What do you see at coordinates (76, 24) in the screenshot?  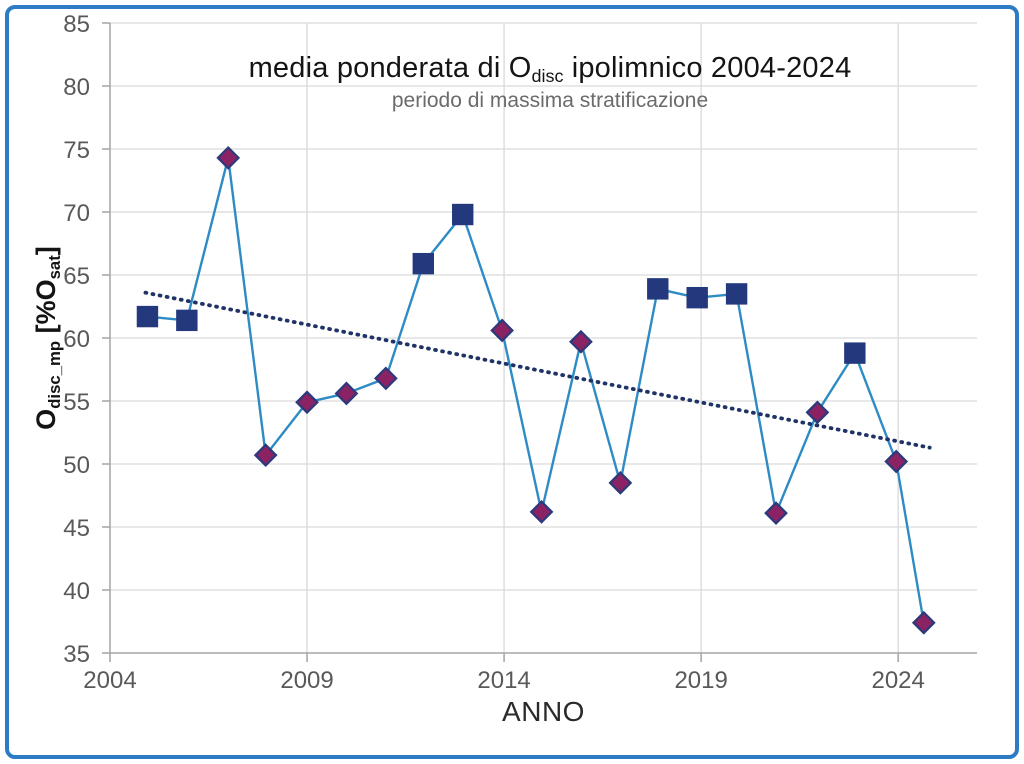 I see `y-tick-label: 85` at bounding box center [76, 24].